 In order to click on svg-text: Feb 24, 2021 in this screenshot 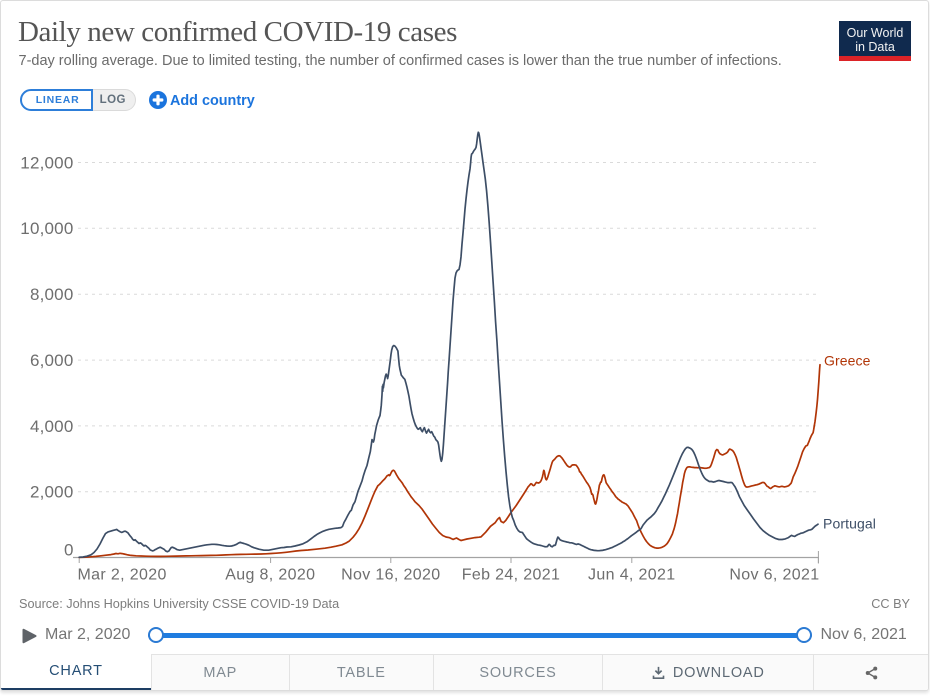, I will do `click(511, 574)`.